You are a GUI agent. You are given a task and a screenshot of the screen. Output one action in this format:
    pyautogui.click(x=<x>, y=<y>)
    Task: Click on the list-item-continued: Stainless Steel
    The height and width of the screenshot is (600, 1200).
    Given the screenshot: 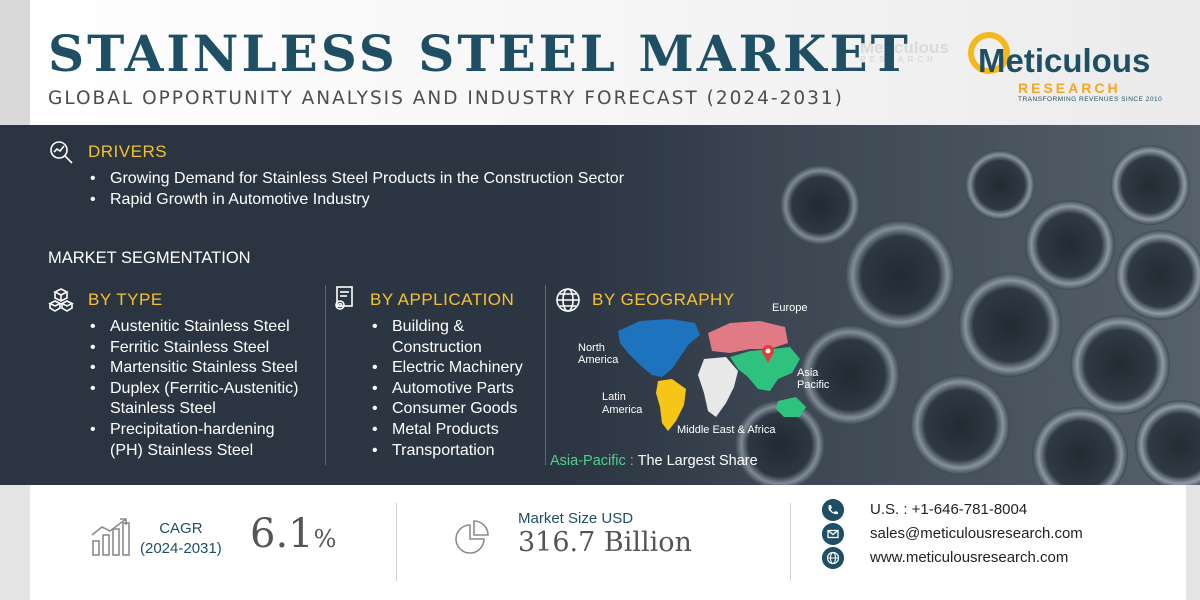 What is the action you would take?
    pyautogui.click(x=163, y=409)
    